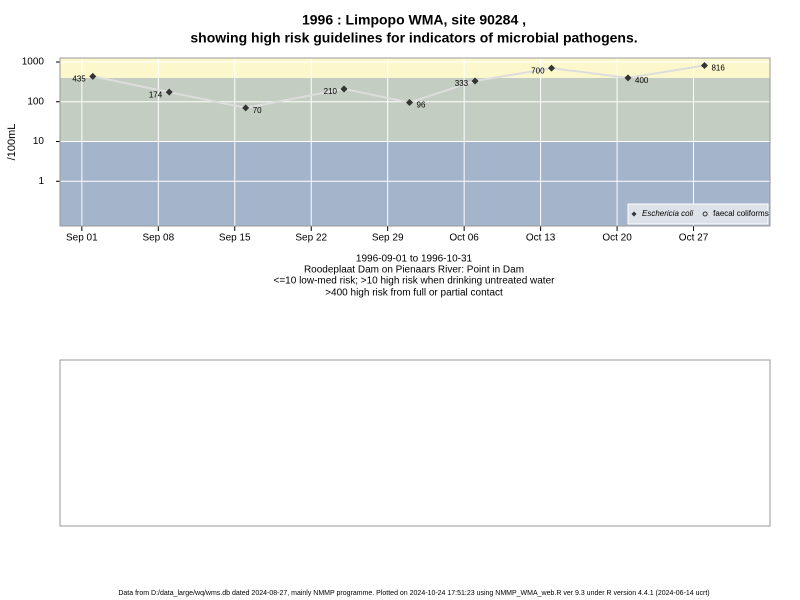 This screenshot has height=600, width=800. What do you see at coordinates (414, 259) in the screenshot?
I see `note: 1996-09-01 to 1996-10-31` at bounding box center [414, 259].